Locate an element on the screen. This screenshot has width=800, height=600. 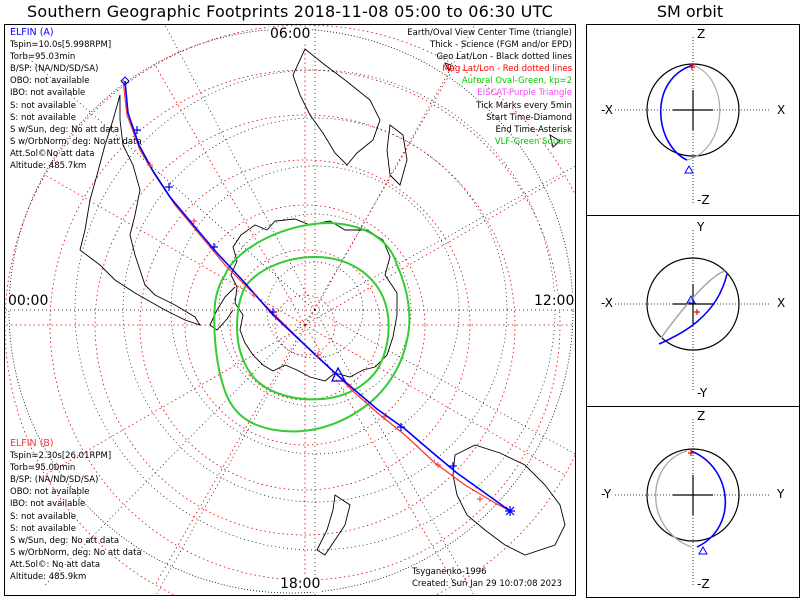
sm-panel-yz: Z -Z -Y Y is located at coordinates (693, 502).